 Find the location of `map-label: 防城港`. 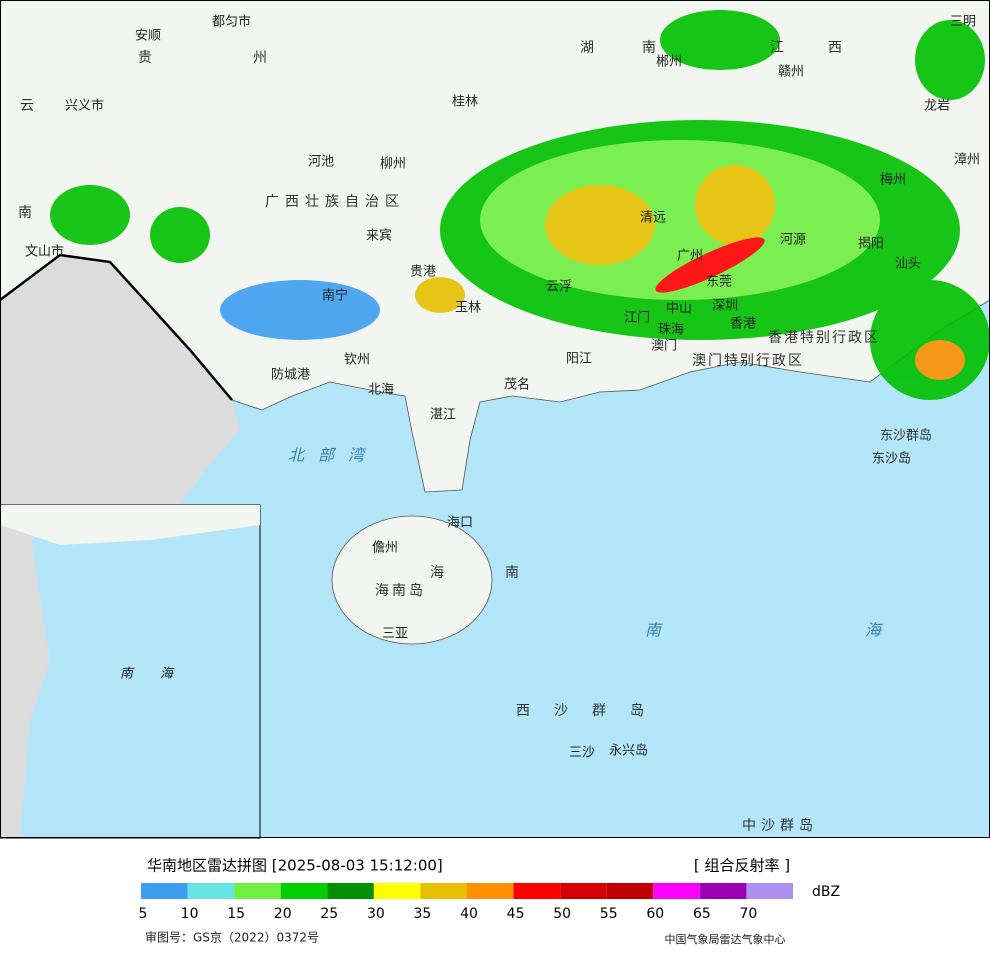

map-label: 防城港 is located at coordinates (290, 375).